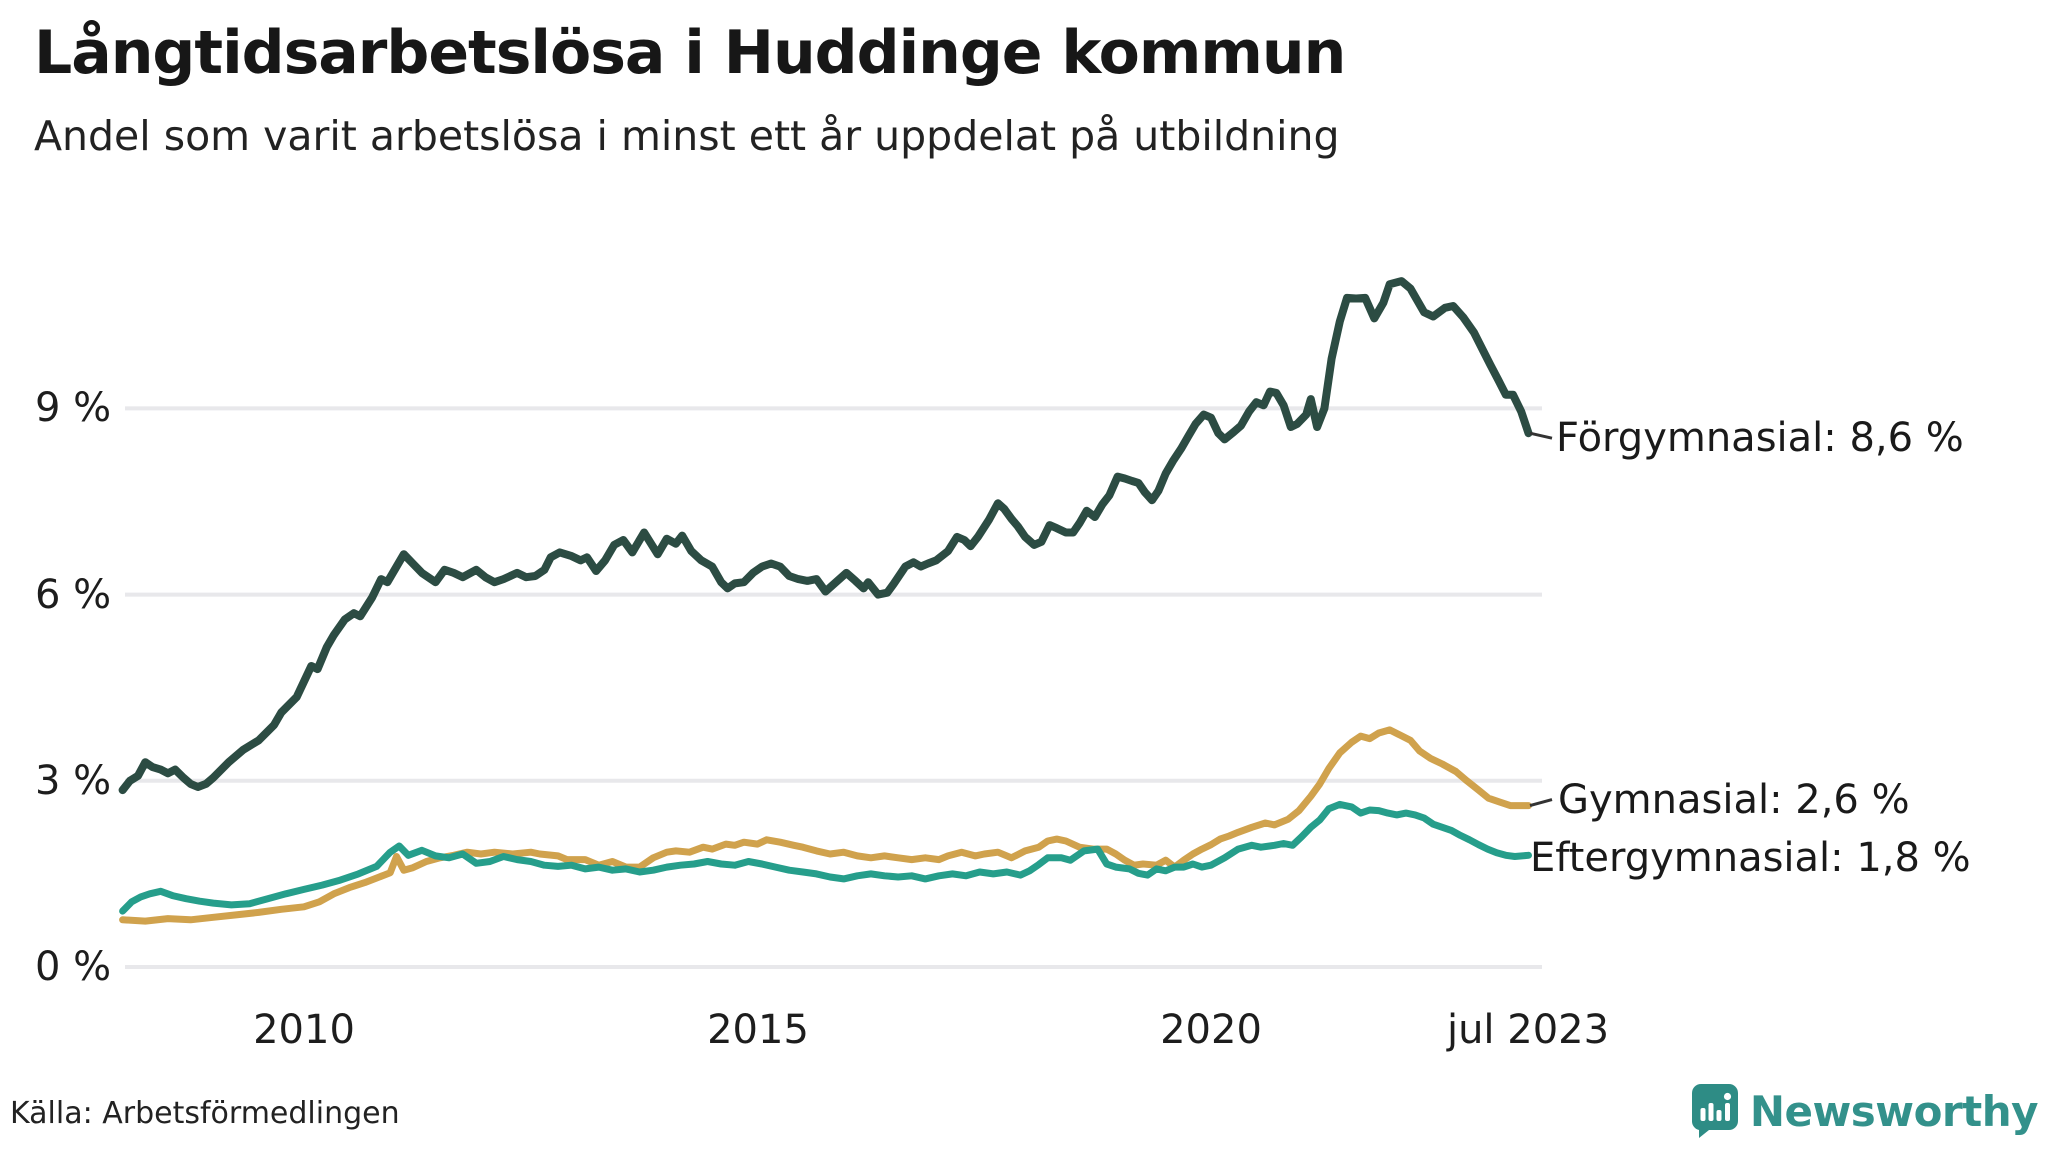 Image resolution: width=2048 pixels, height=1152 pixels. What do you see at coordinates (1714, 1111) in the screenshot?
I see `newsworthy-logo-icon` at bounding box center [1714, 1111].